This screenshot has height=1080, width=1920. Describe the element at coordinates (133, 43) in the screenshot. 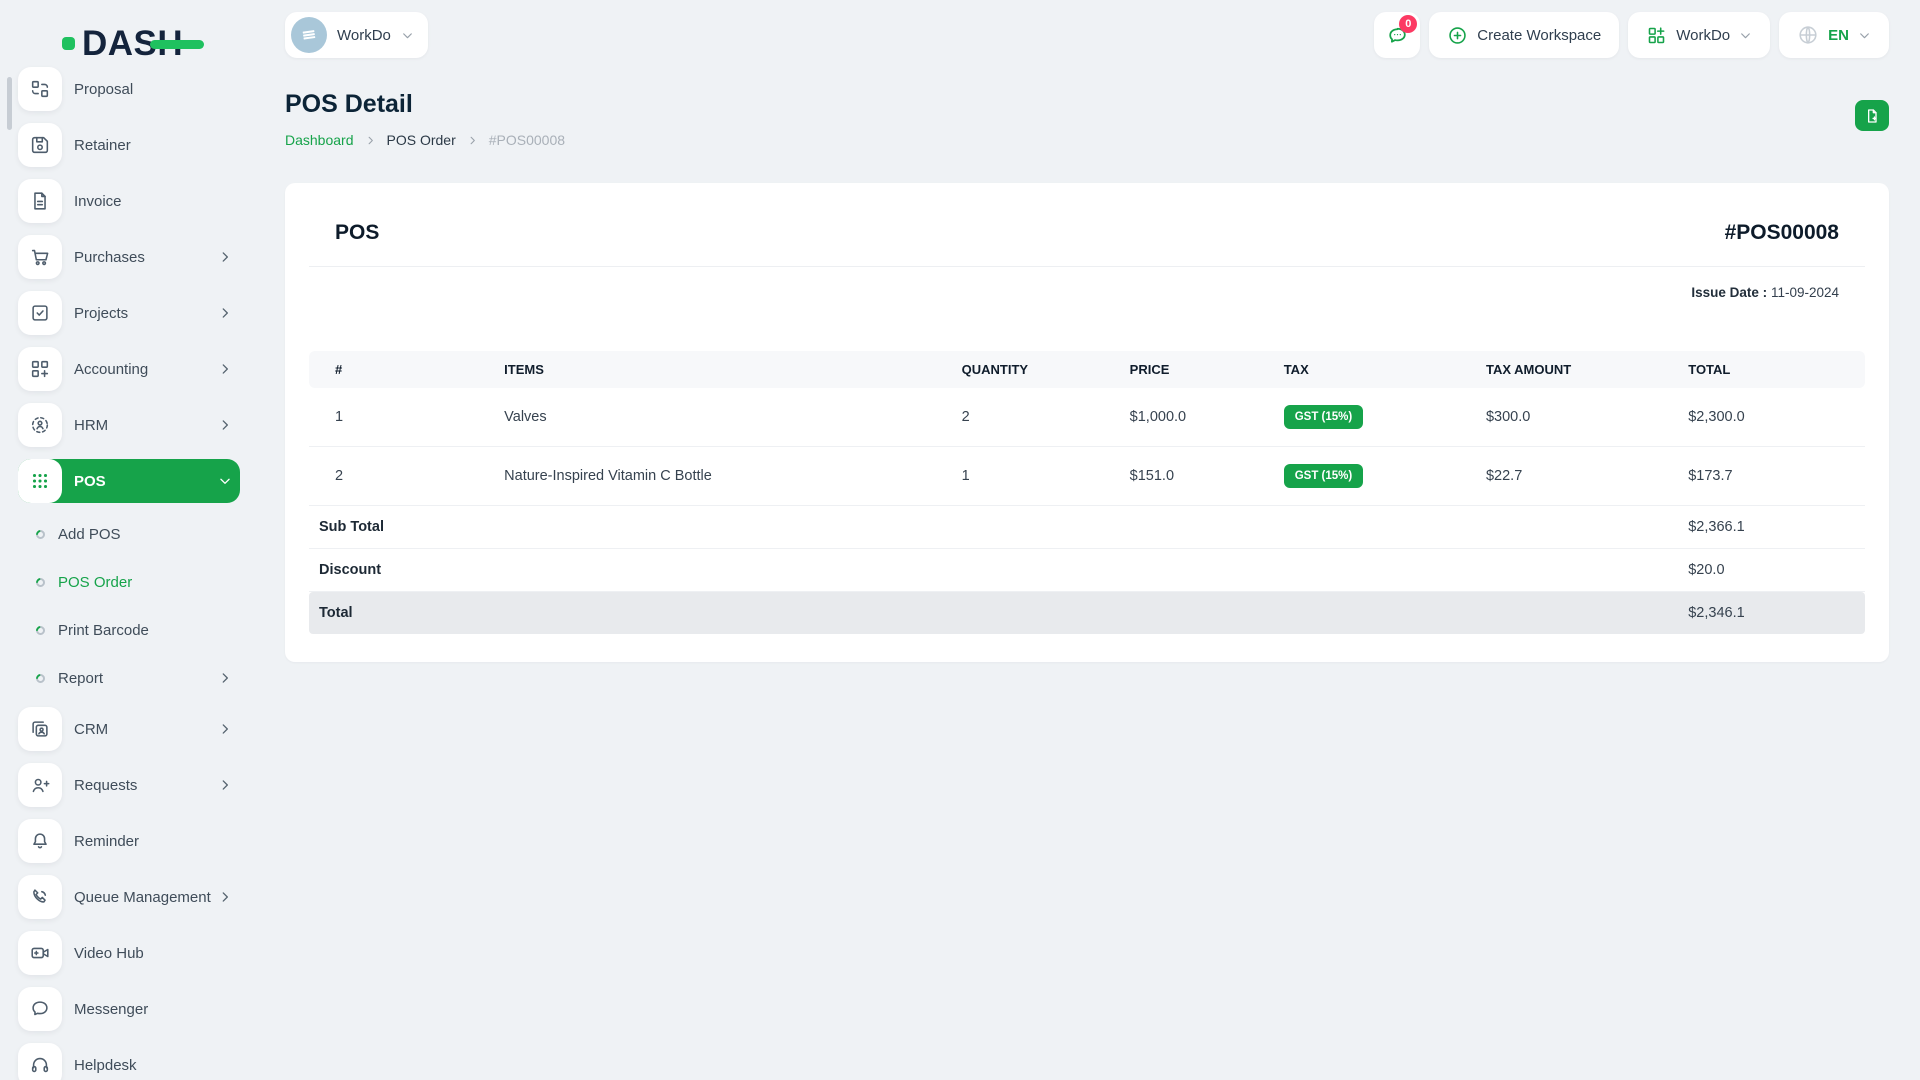

I see `brand-logo: DASH` at that location.